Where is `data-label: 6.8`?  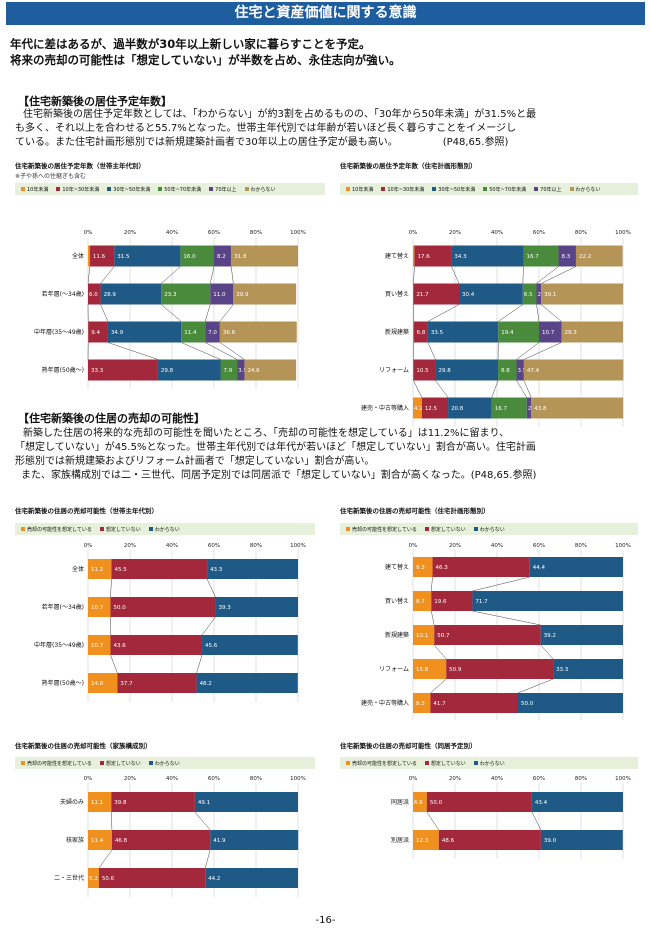
data-label: 6.8 is located at coordinates (421, 333).